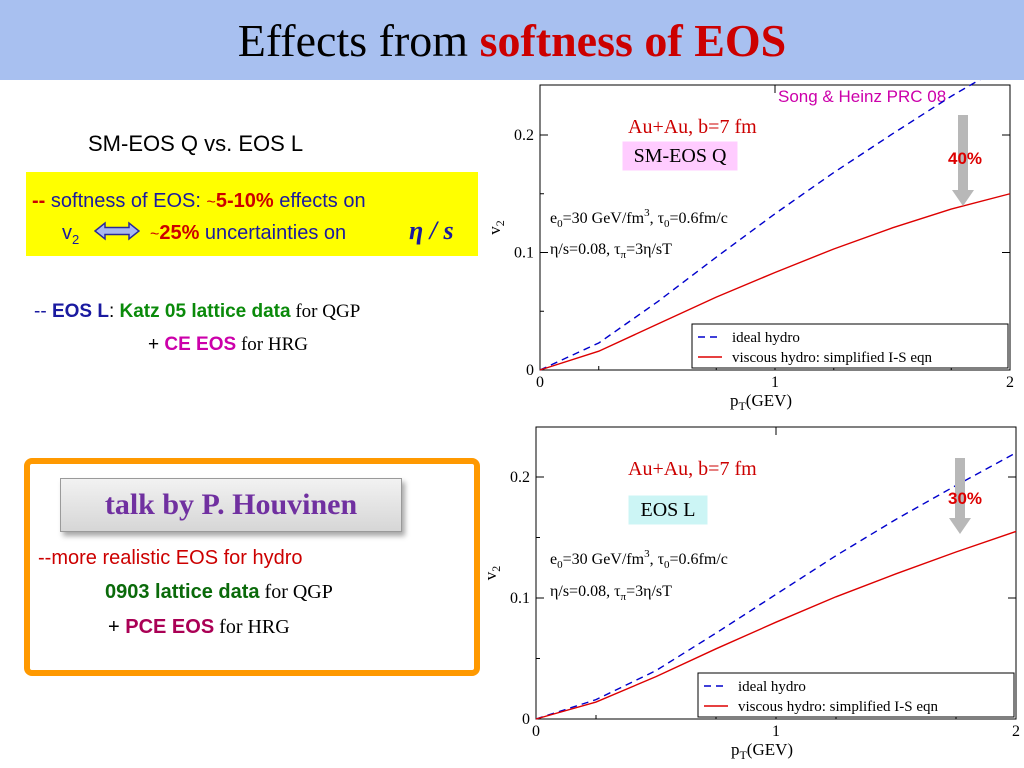 Image resolution: width=1024 pixels, height=768 pixels. Describe the element at coordinates (80, 311) in the screenshot. I see `eos-l-name: EOS L` at that location.